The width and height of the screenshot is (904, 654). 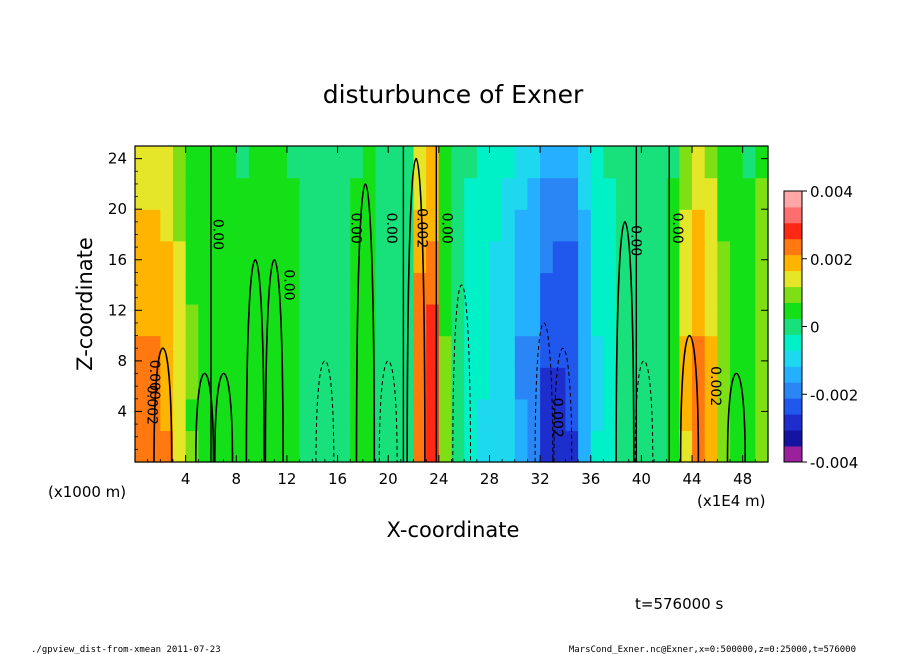 I want to click on contour-label: 0.00, so click(x=288, y=284).